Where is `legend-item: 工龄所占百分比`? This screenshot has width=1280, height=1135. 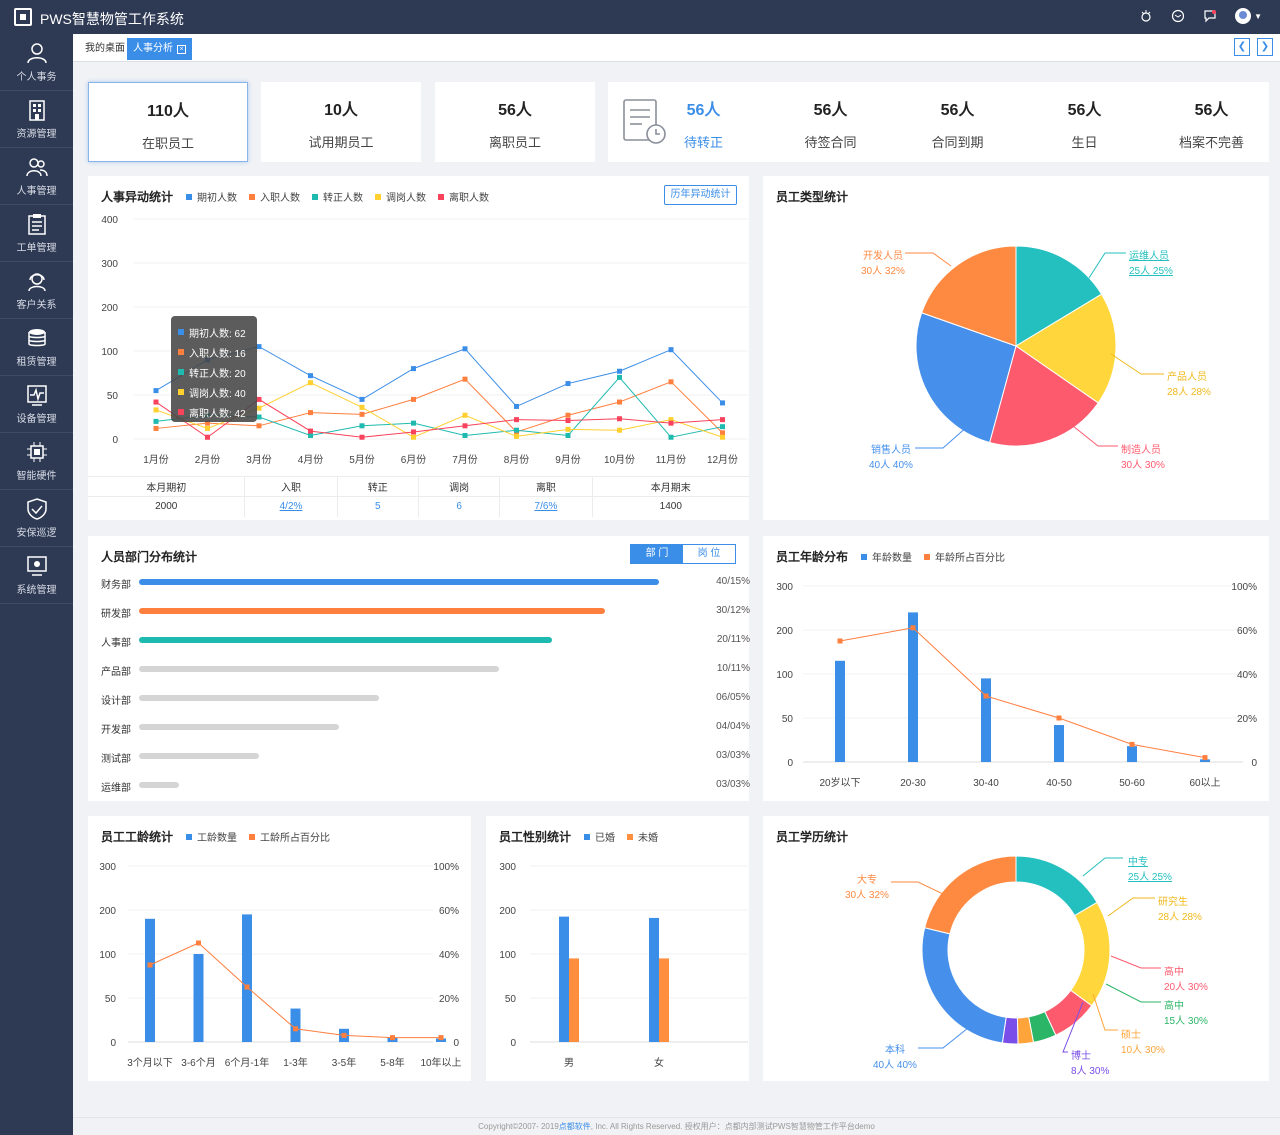
legend-item: 工龄所占百分比 is located at coordinates (289, 836).